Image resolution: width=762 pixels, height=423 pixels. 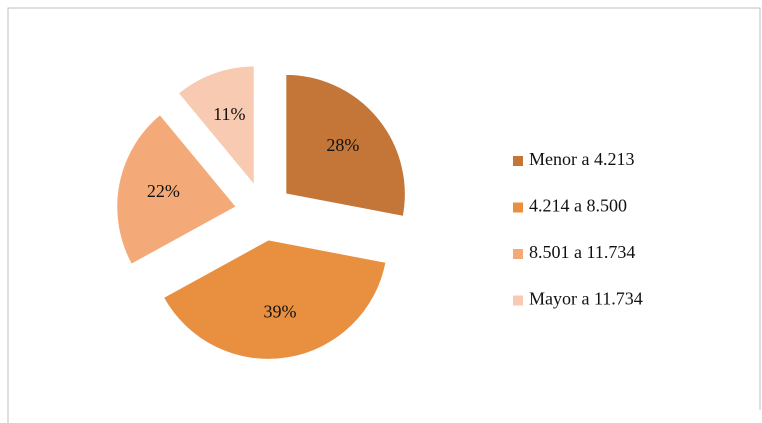 What do you see at coordinates (342, 145) in the screenshot?
I see `data-label: 28%` at bounding box center [342, 145].